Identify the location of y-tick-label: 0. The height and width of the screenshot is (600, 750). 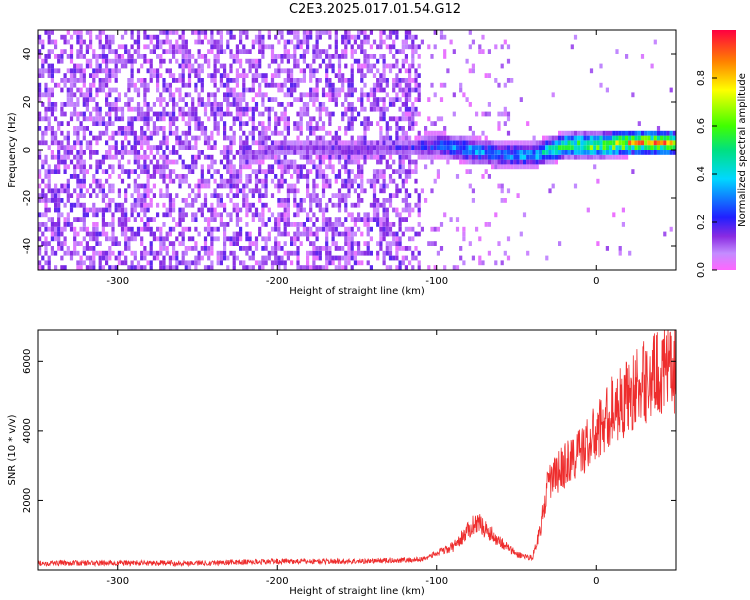
(27, 150).